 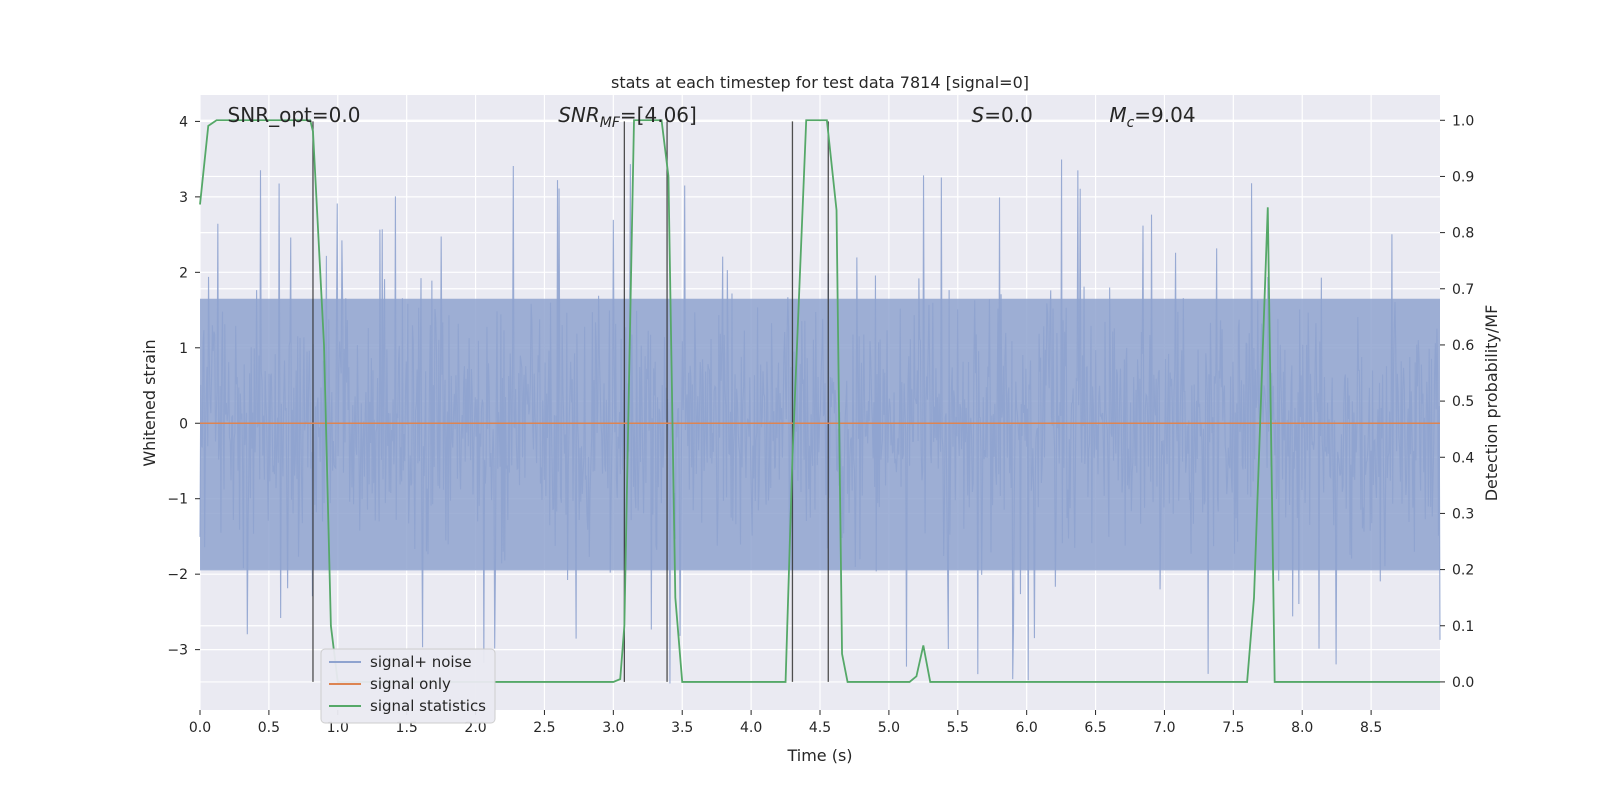 I want to click on legend-box, so click(x=408, y=686).